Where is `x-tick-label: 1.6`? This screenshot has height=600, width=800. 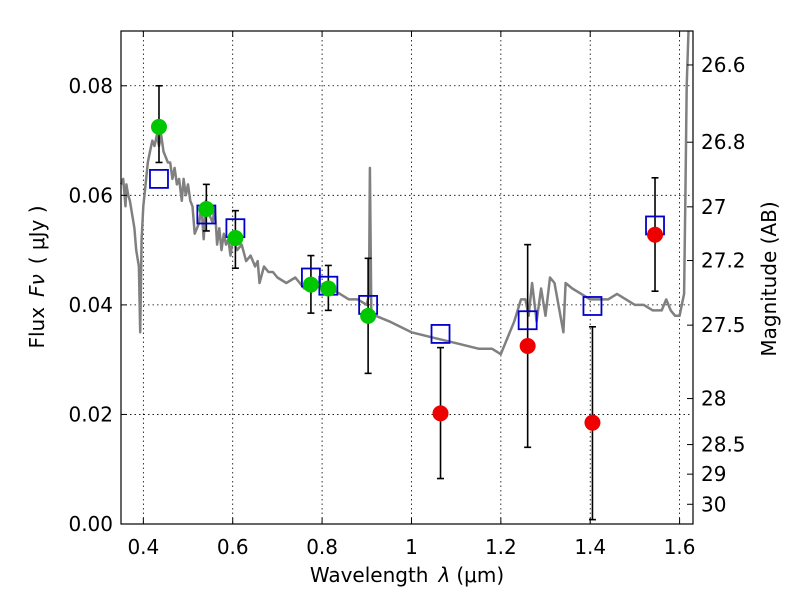
x-tick-label: 1.6 is located at coordinates (680, 547).